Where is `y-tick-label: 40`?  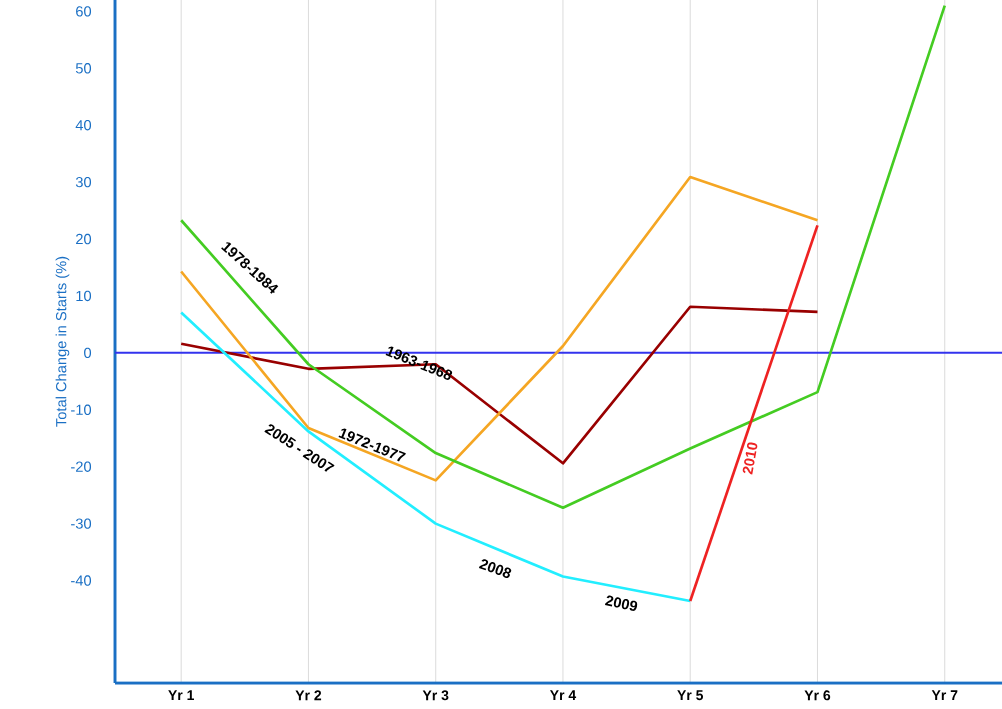 y-tick-label: 40 is located at coordinates (83, 125).